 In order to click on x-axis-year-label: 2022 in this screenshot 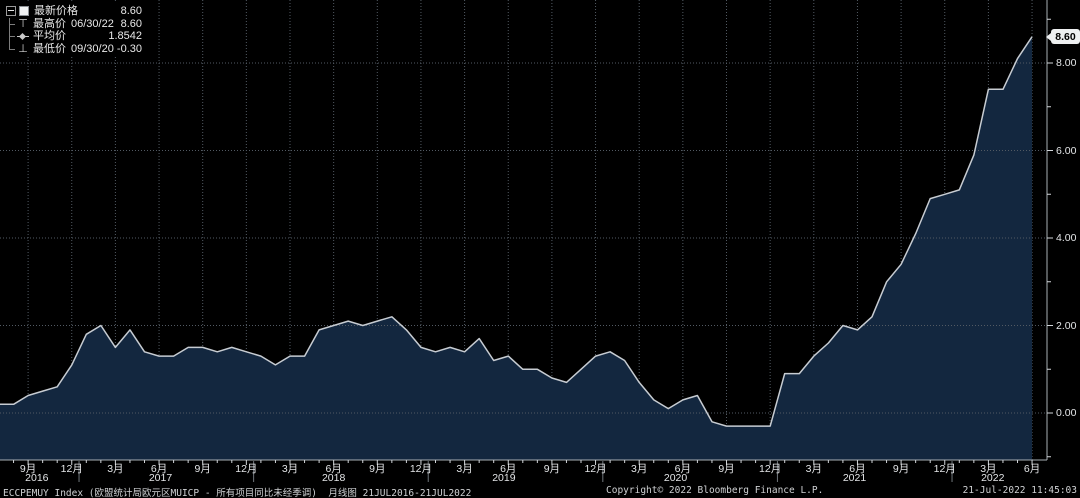, I will do `click(993, 478)`.